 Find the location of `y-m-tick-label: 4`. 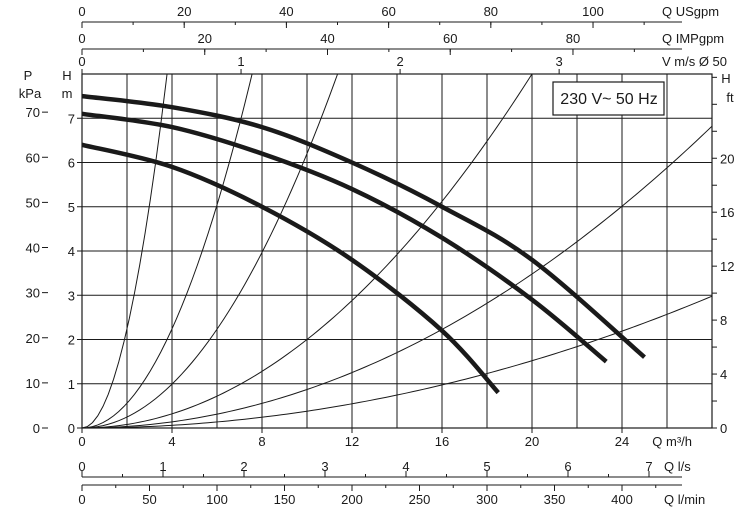

y-m-tick-label: 4 is located at coordinates (71, 251).